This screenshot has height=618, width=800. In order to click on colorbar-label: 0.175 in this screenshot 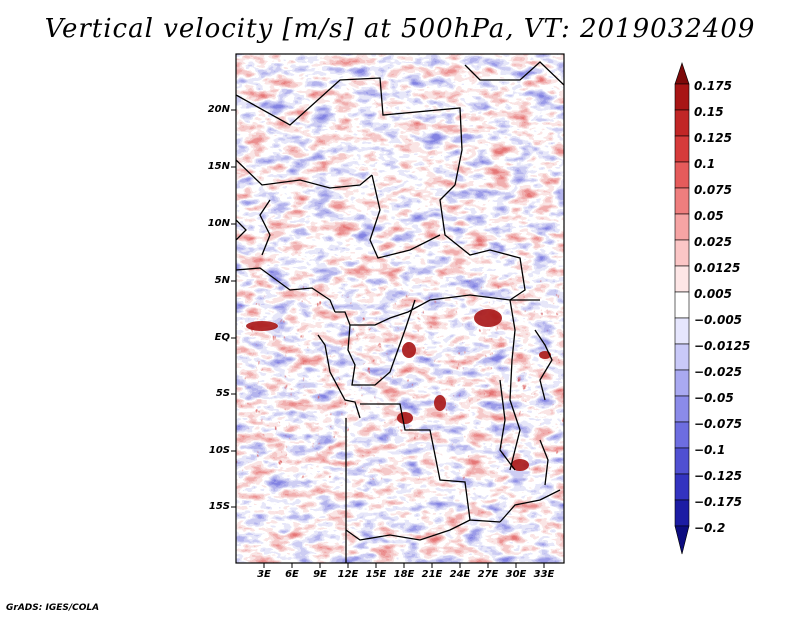, I will do `click(713, 86)`.